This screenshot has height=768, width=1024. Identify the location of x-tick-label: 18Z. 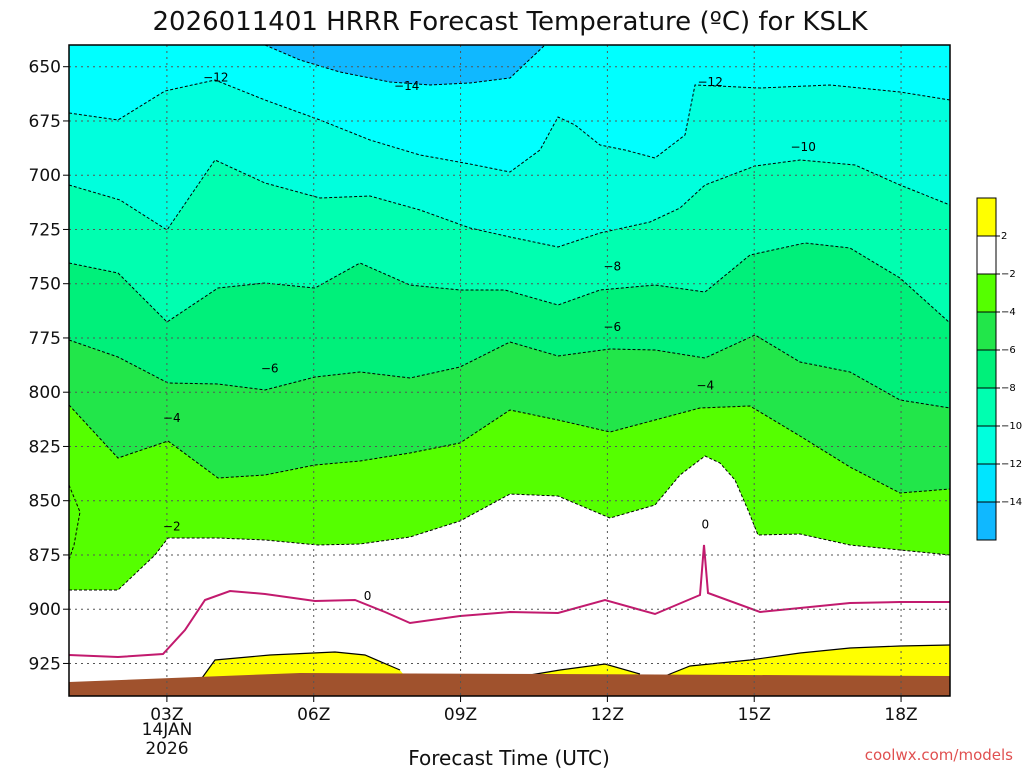
(900, 715).